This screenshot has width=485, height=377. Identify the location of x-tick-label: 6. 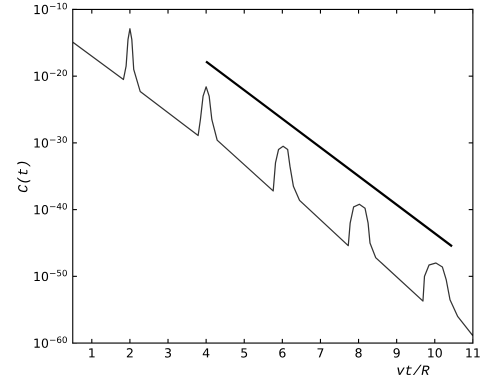
(282, 353).